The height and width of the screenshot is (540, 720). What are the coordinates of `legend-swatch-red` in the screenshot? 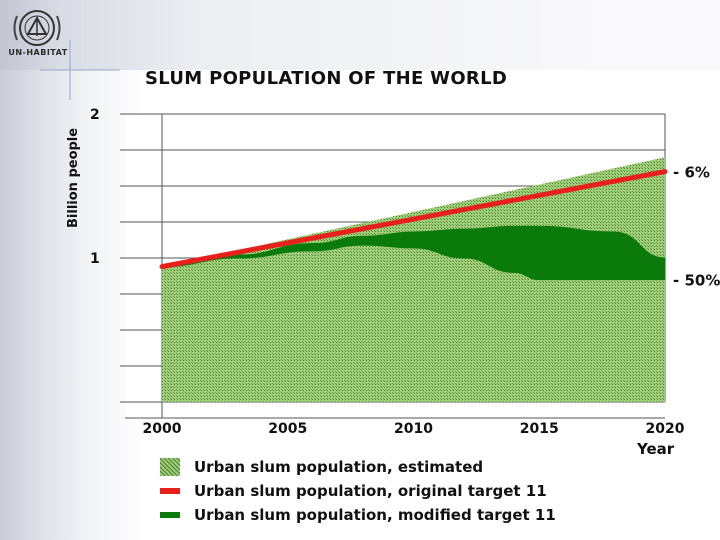 It's located at (170, 491).